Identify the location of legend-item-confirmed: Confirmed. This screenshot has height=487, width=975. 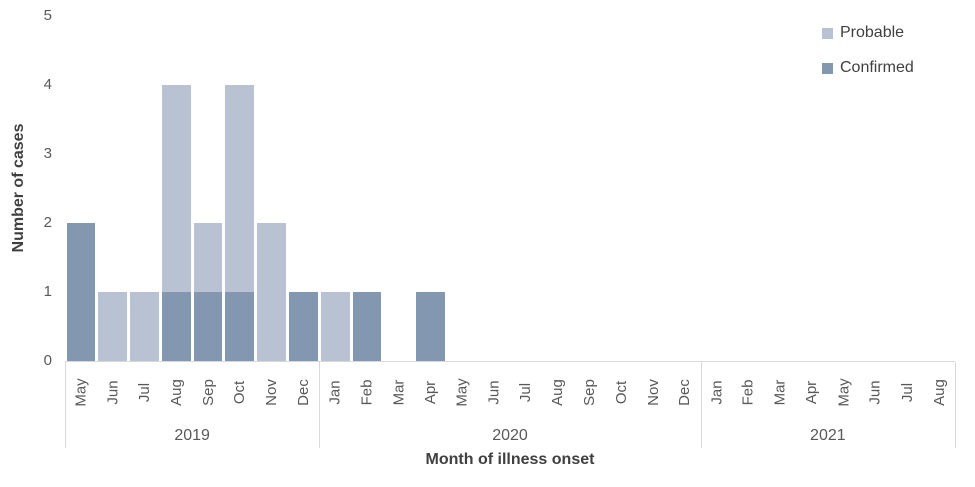
(868, 68).